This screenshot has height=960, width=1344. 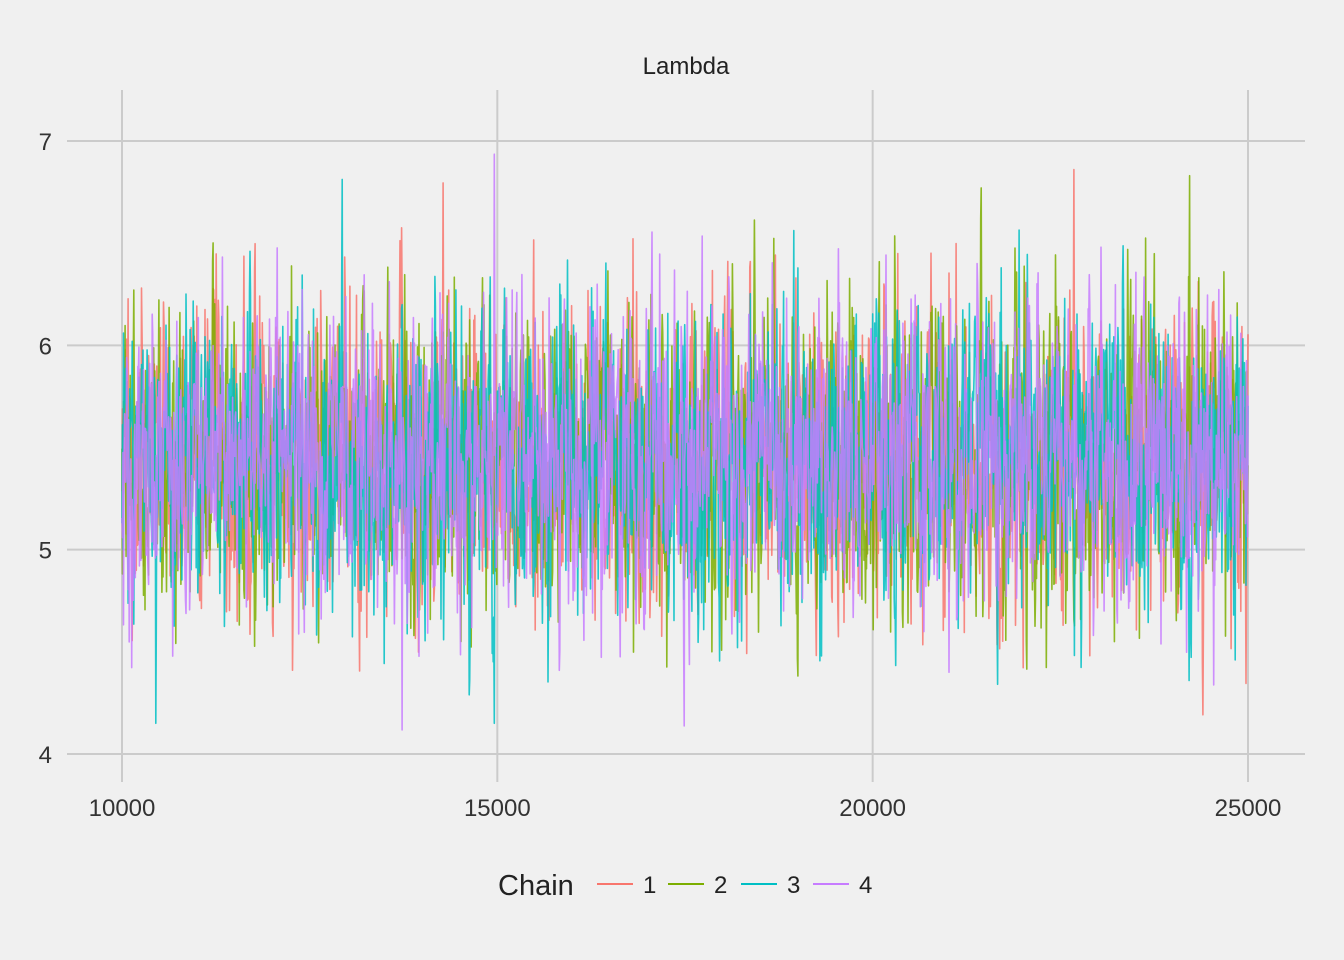 What do you see at coordinates (686, 66) in the screenshot?
I see `chart-title: Lambda` at bounding box center [686, 66].